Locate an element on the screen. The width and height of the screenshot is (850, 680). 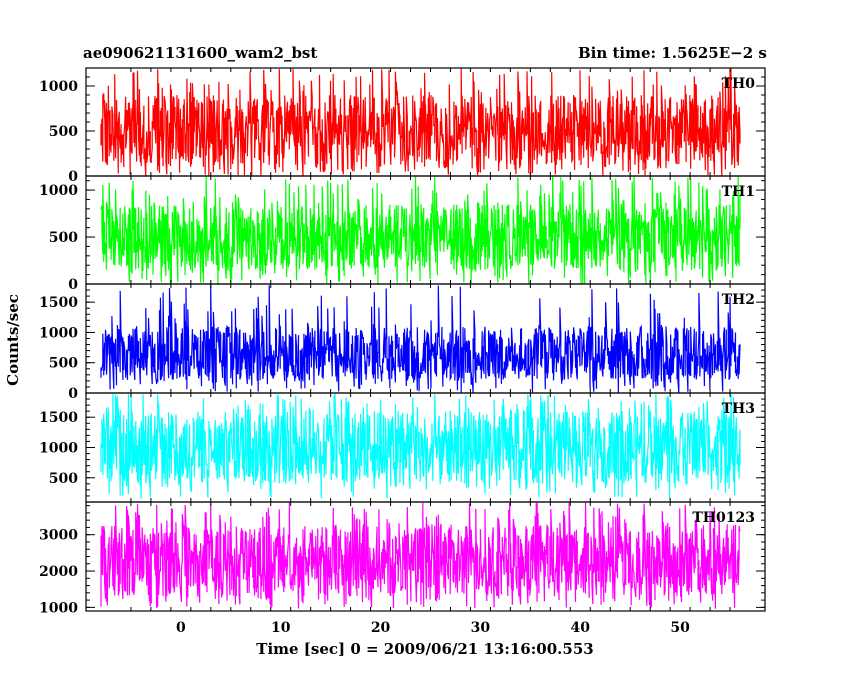
x-tick-label: 30 is located at coordinates (481, 628).